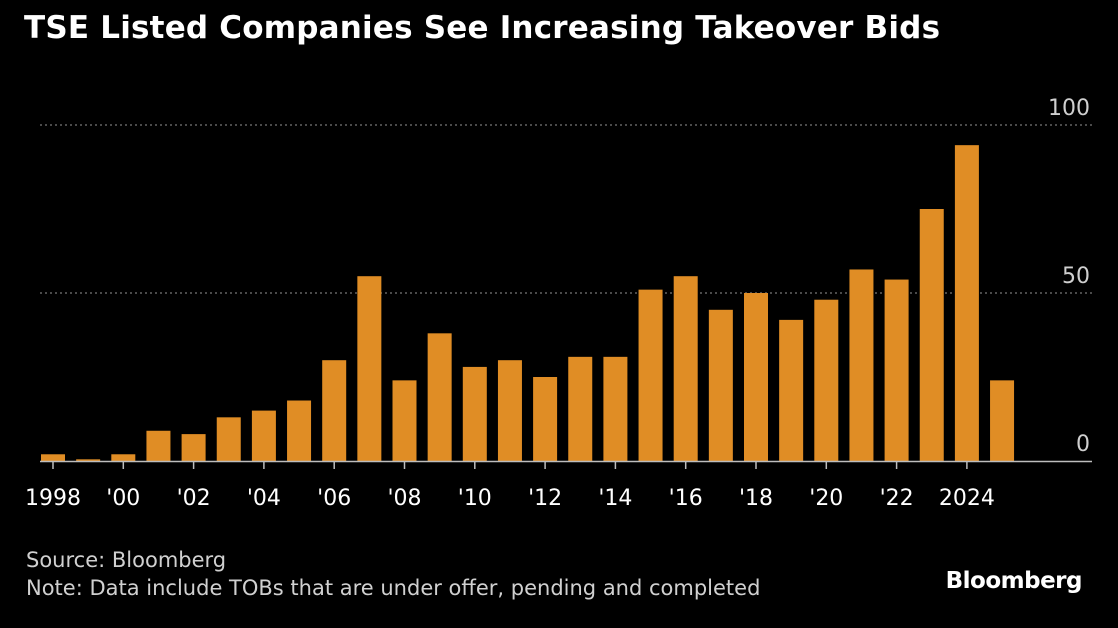  I want to click on x-tick-label-1998: 1998, so click(53, 498).